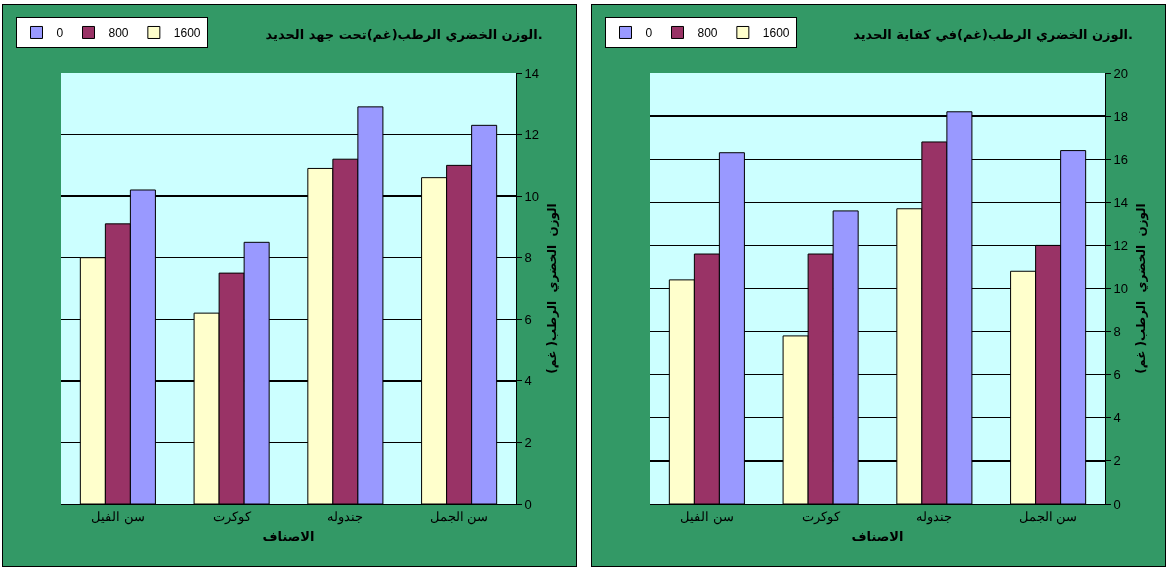 Image resolution: width=1169 pixels, height=571 pixels. What do you see at coordinates (1121, 159) in the screenshot?
I see `y-tick-label: 16` at bounding box center [1121, 159].